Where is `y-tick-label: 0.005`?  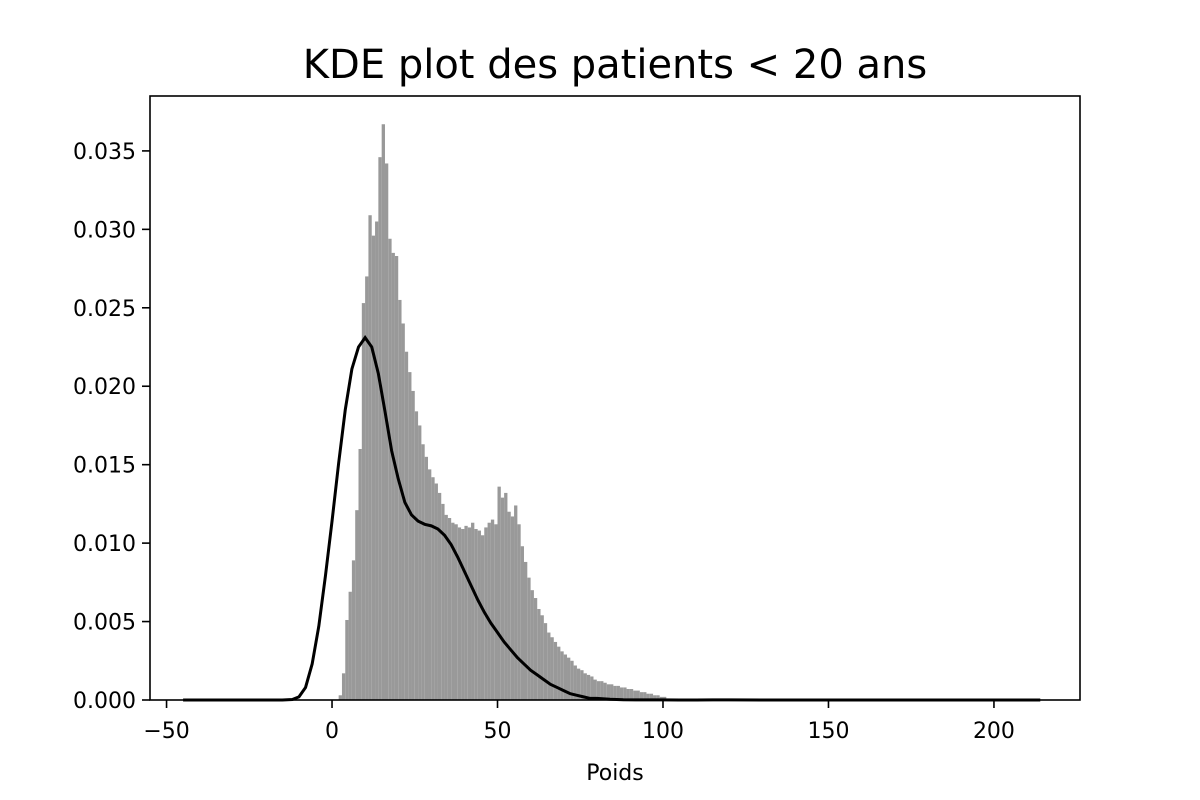 y-tick-label: 0.005 is located at coordinates (104, 623).